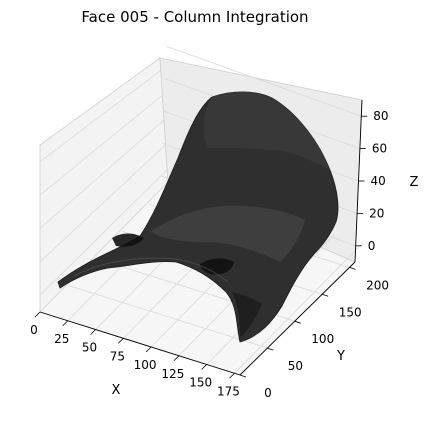 The image size is (430, 421). Describe the element at coordinates (61, 339) in the screenshot. I see `x-tick-label: 25` at that location.